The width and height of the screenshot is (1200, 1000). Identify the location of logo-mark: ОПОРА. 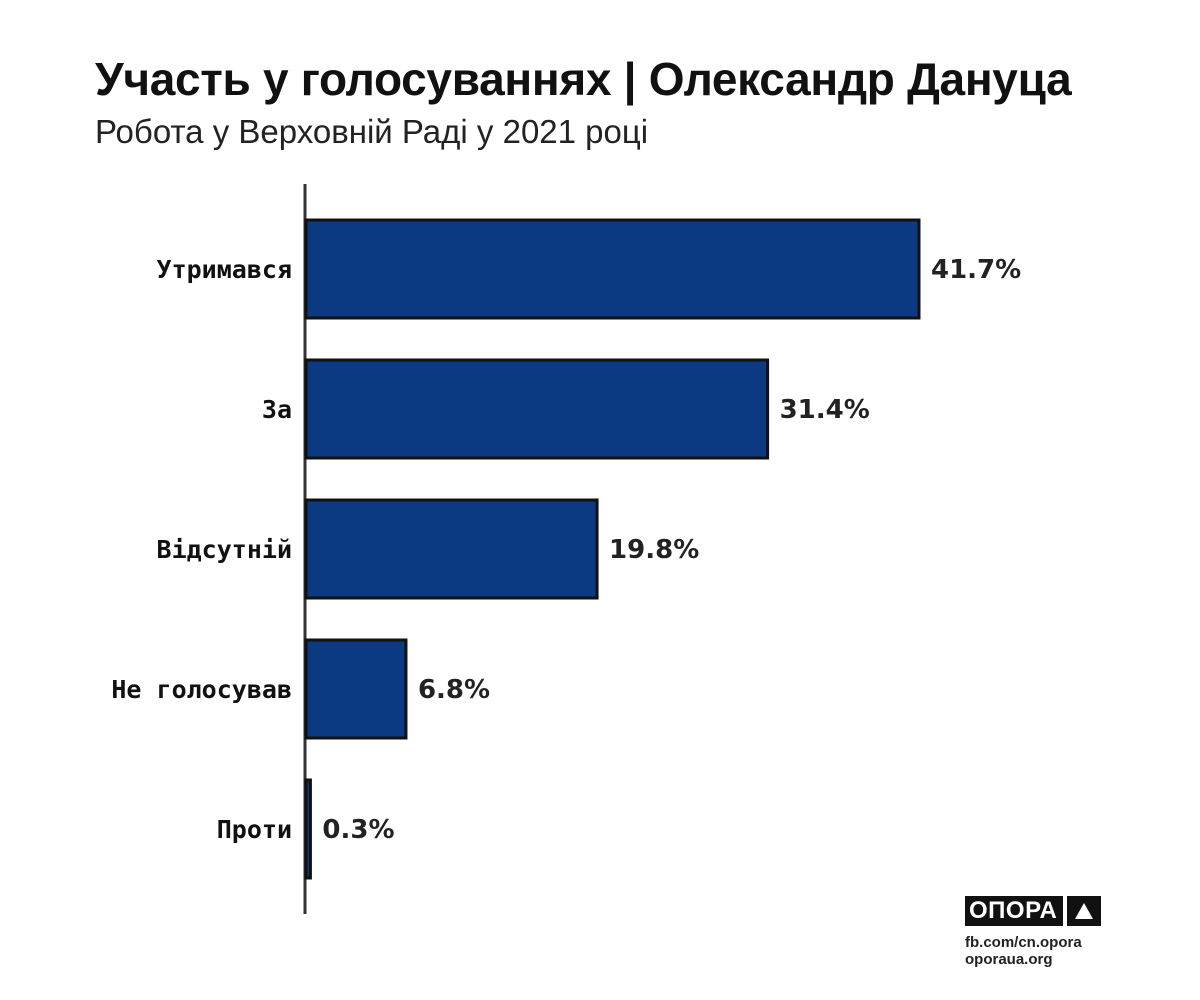
(1033, 911).